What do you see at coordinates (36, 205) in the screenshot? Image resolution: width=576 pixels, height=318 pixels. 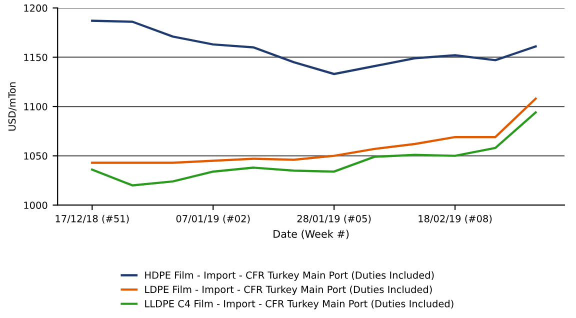 I see `y-tick-label: 1000` at bounding box center [36, 205].